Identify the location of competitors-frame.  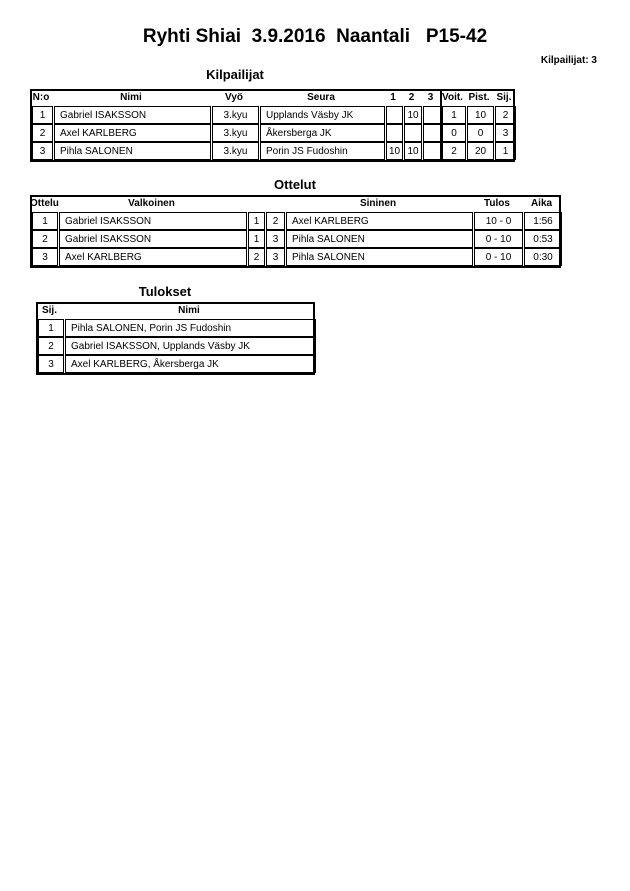
(272, 125).